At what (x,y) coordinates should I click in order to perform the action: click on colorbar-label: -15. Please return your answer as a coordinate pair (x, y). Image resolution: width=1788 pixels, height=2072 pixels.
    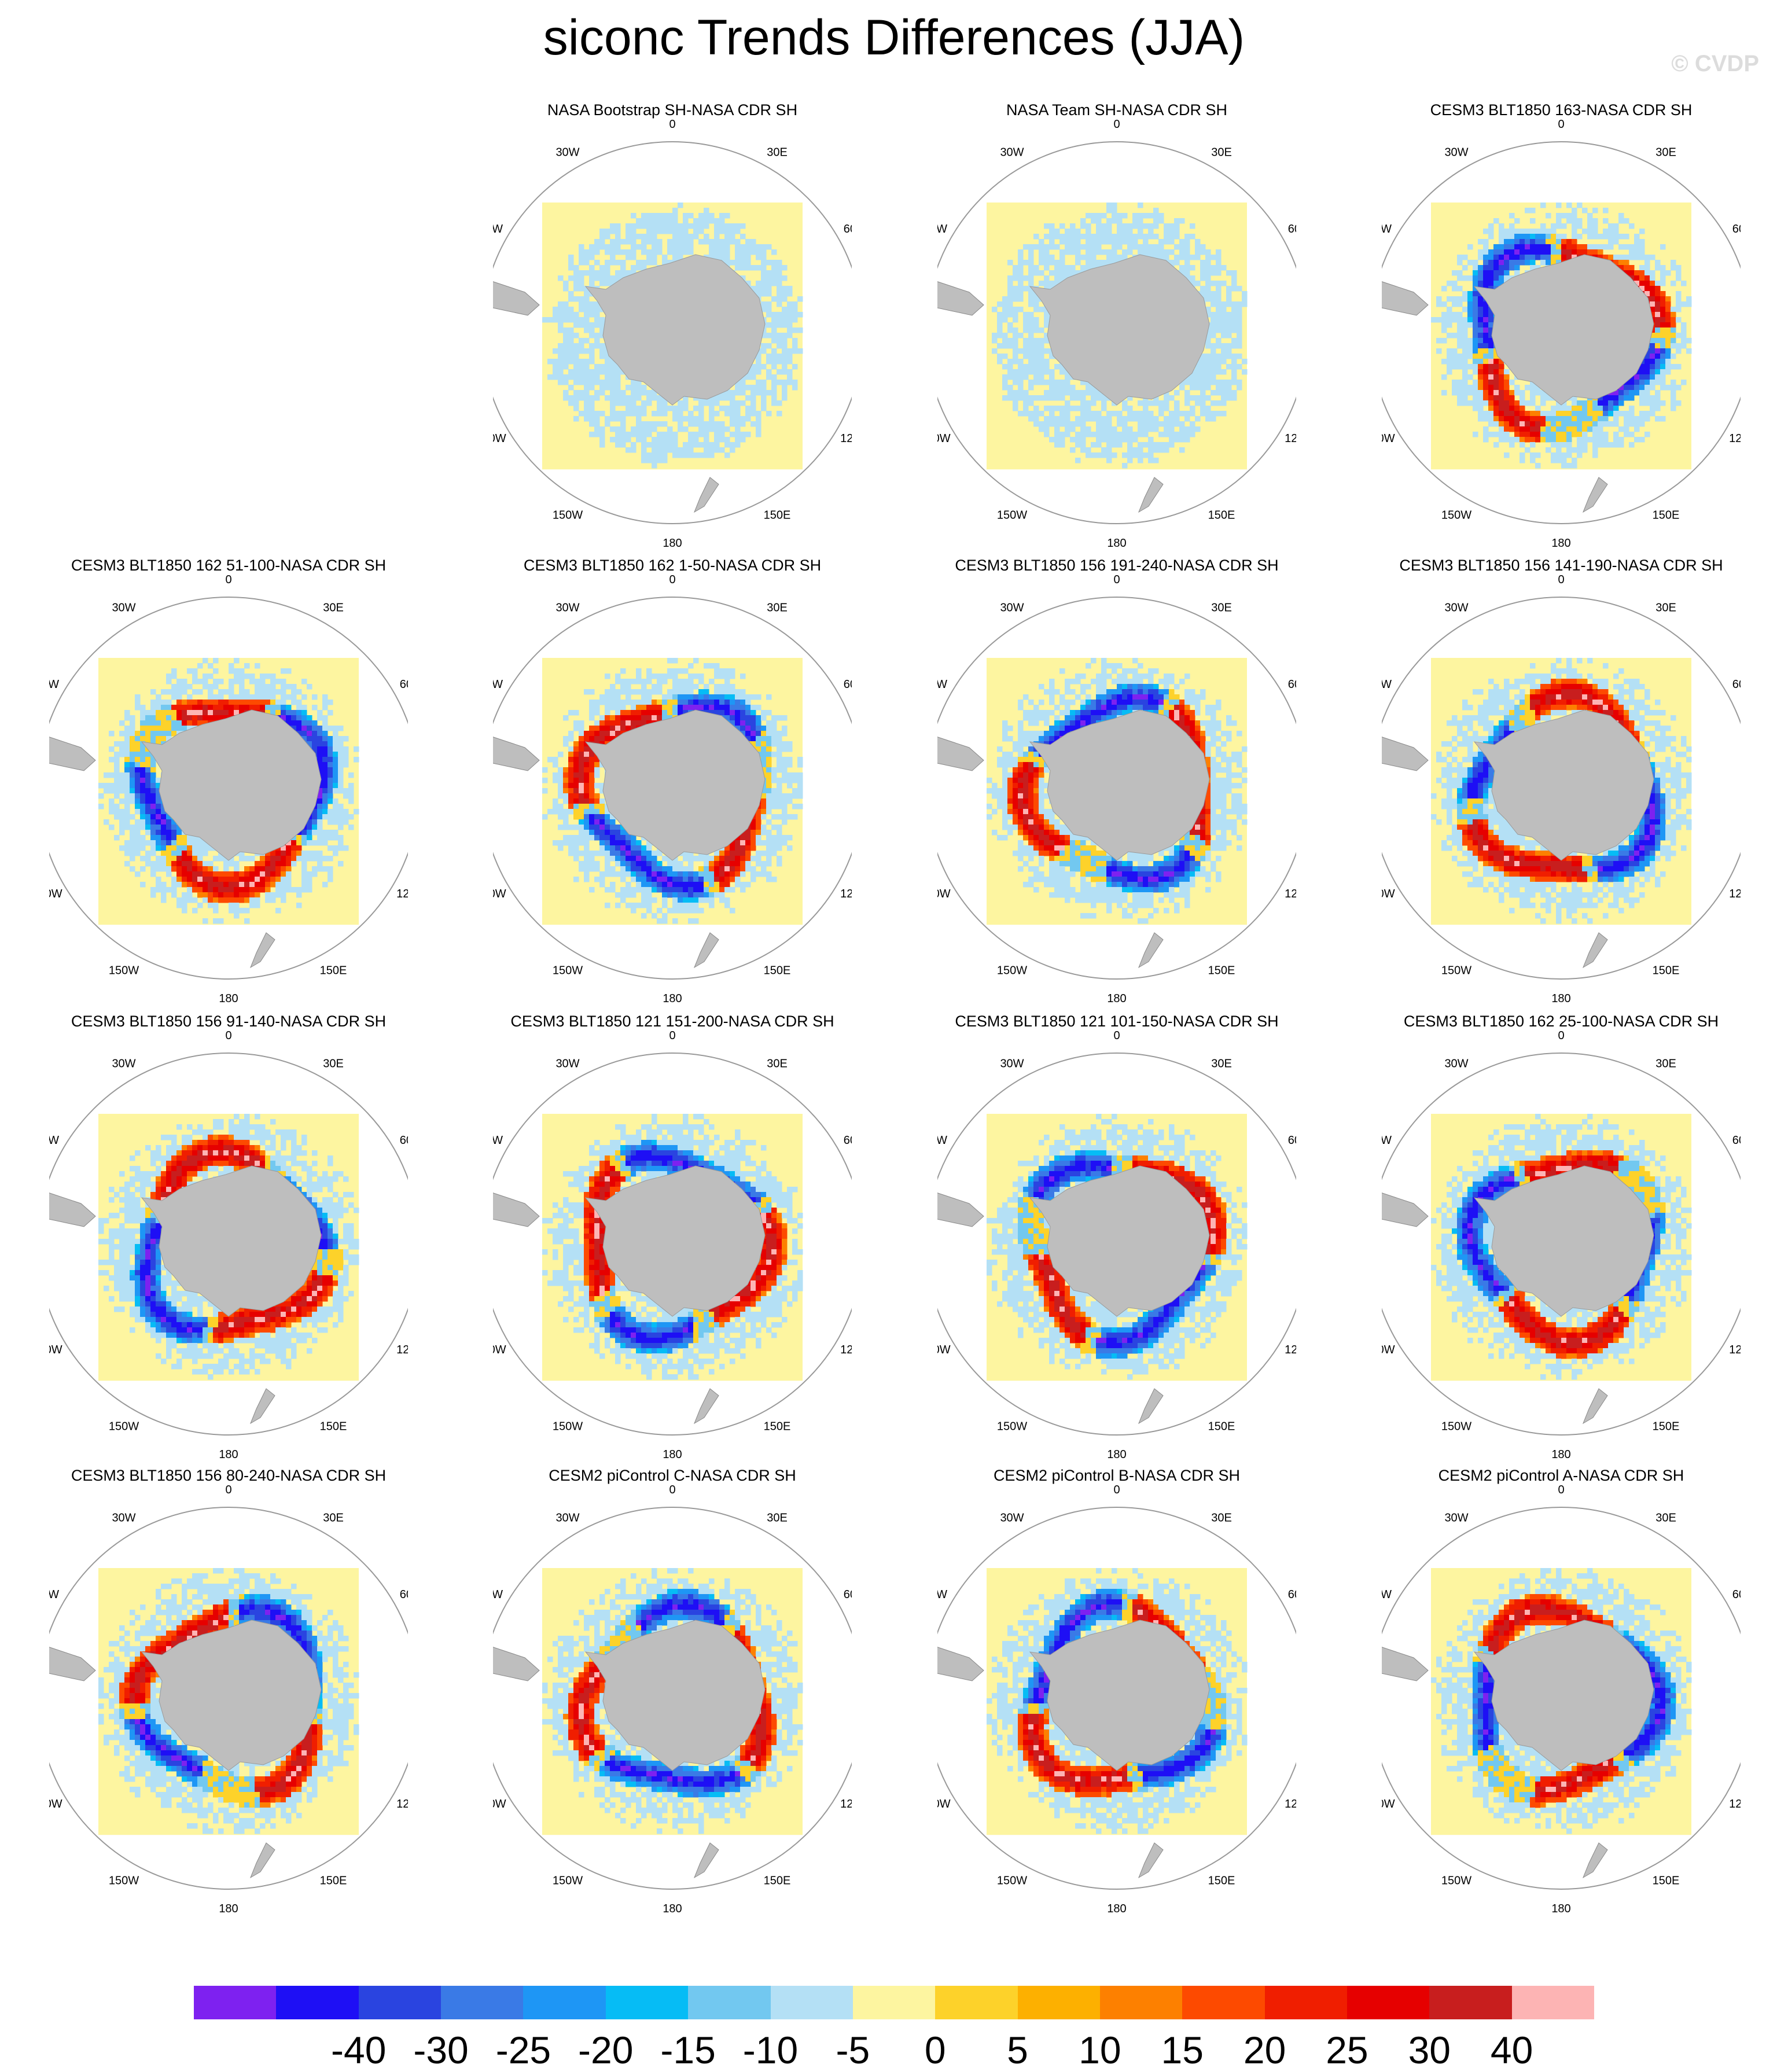
    Looking at the image, I should click on (687, 2050).